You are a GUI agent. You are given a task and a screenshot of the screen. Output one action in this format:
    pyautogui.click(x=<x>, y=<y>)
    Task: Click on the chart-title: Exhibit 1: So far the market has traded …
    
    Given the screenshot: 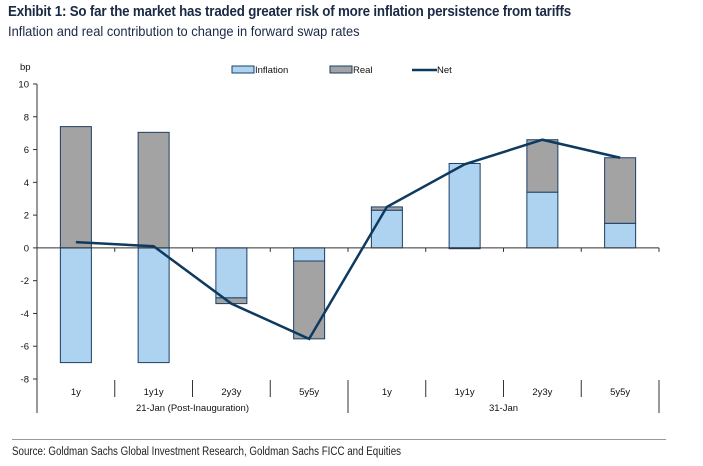 What is the action you would take?
    pyautogui.click(x=289, y=12)
    